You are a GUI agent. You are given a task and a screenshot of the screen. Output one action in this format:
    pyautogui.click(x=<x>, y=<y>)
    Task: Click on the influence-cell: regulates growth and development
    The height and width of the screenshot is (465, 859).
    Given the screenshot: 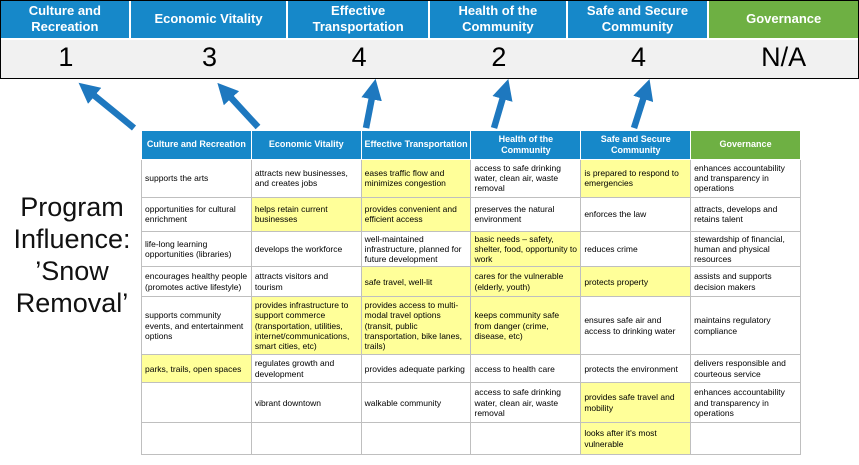 What is the action you would take?
    pyautogui.click(x=306, y=369)
    